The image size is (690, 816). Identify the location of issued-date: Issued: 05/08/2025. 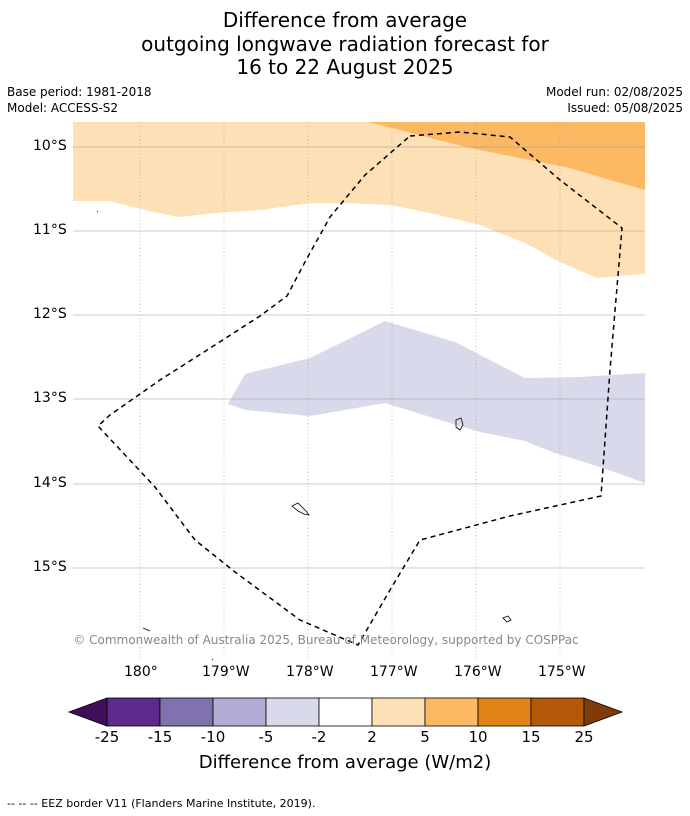
(625, 108).